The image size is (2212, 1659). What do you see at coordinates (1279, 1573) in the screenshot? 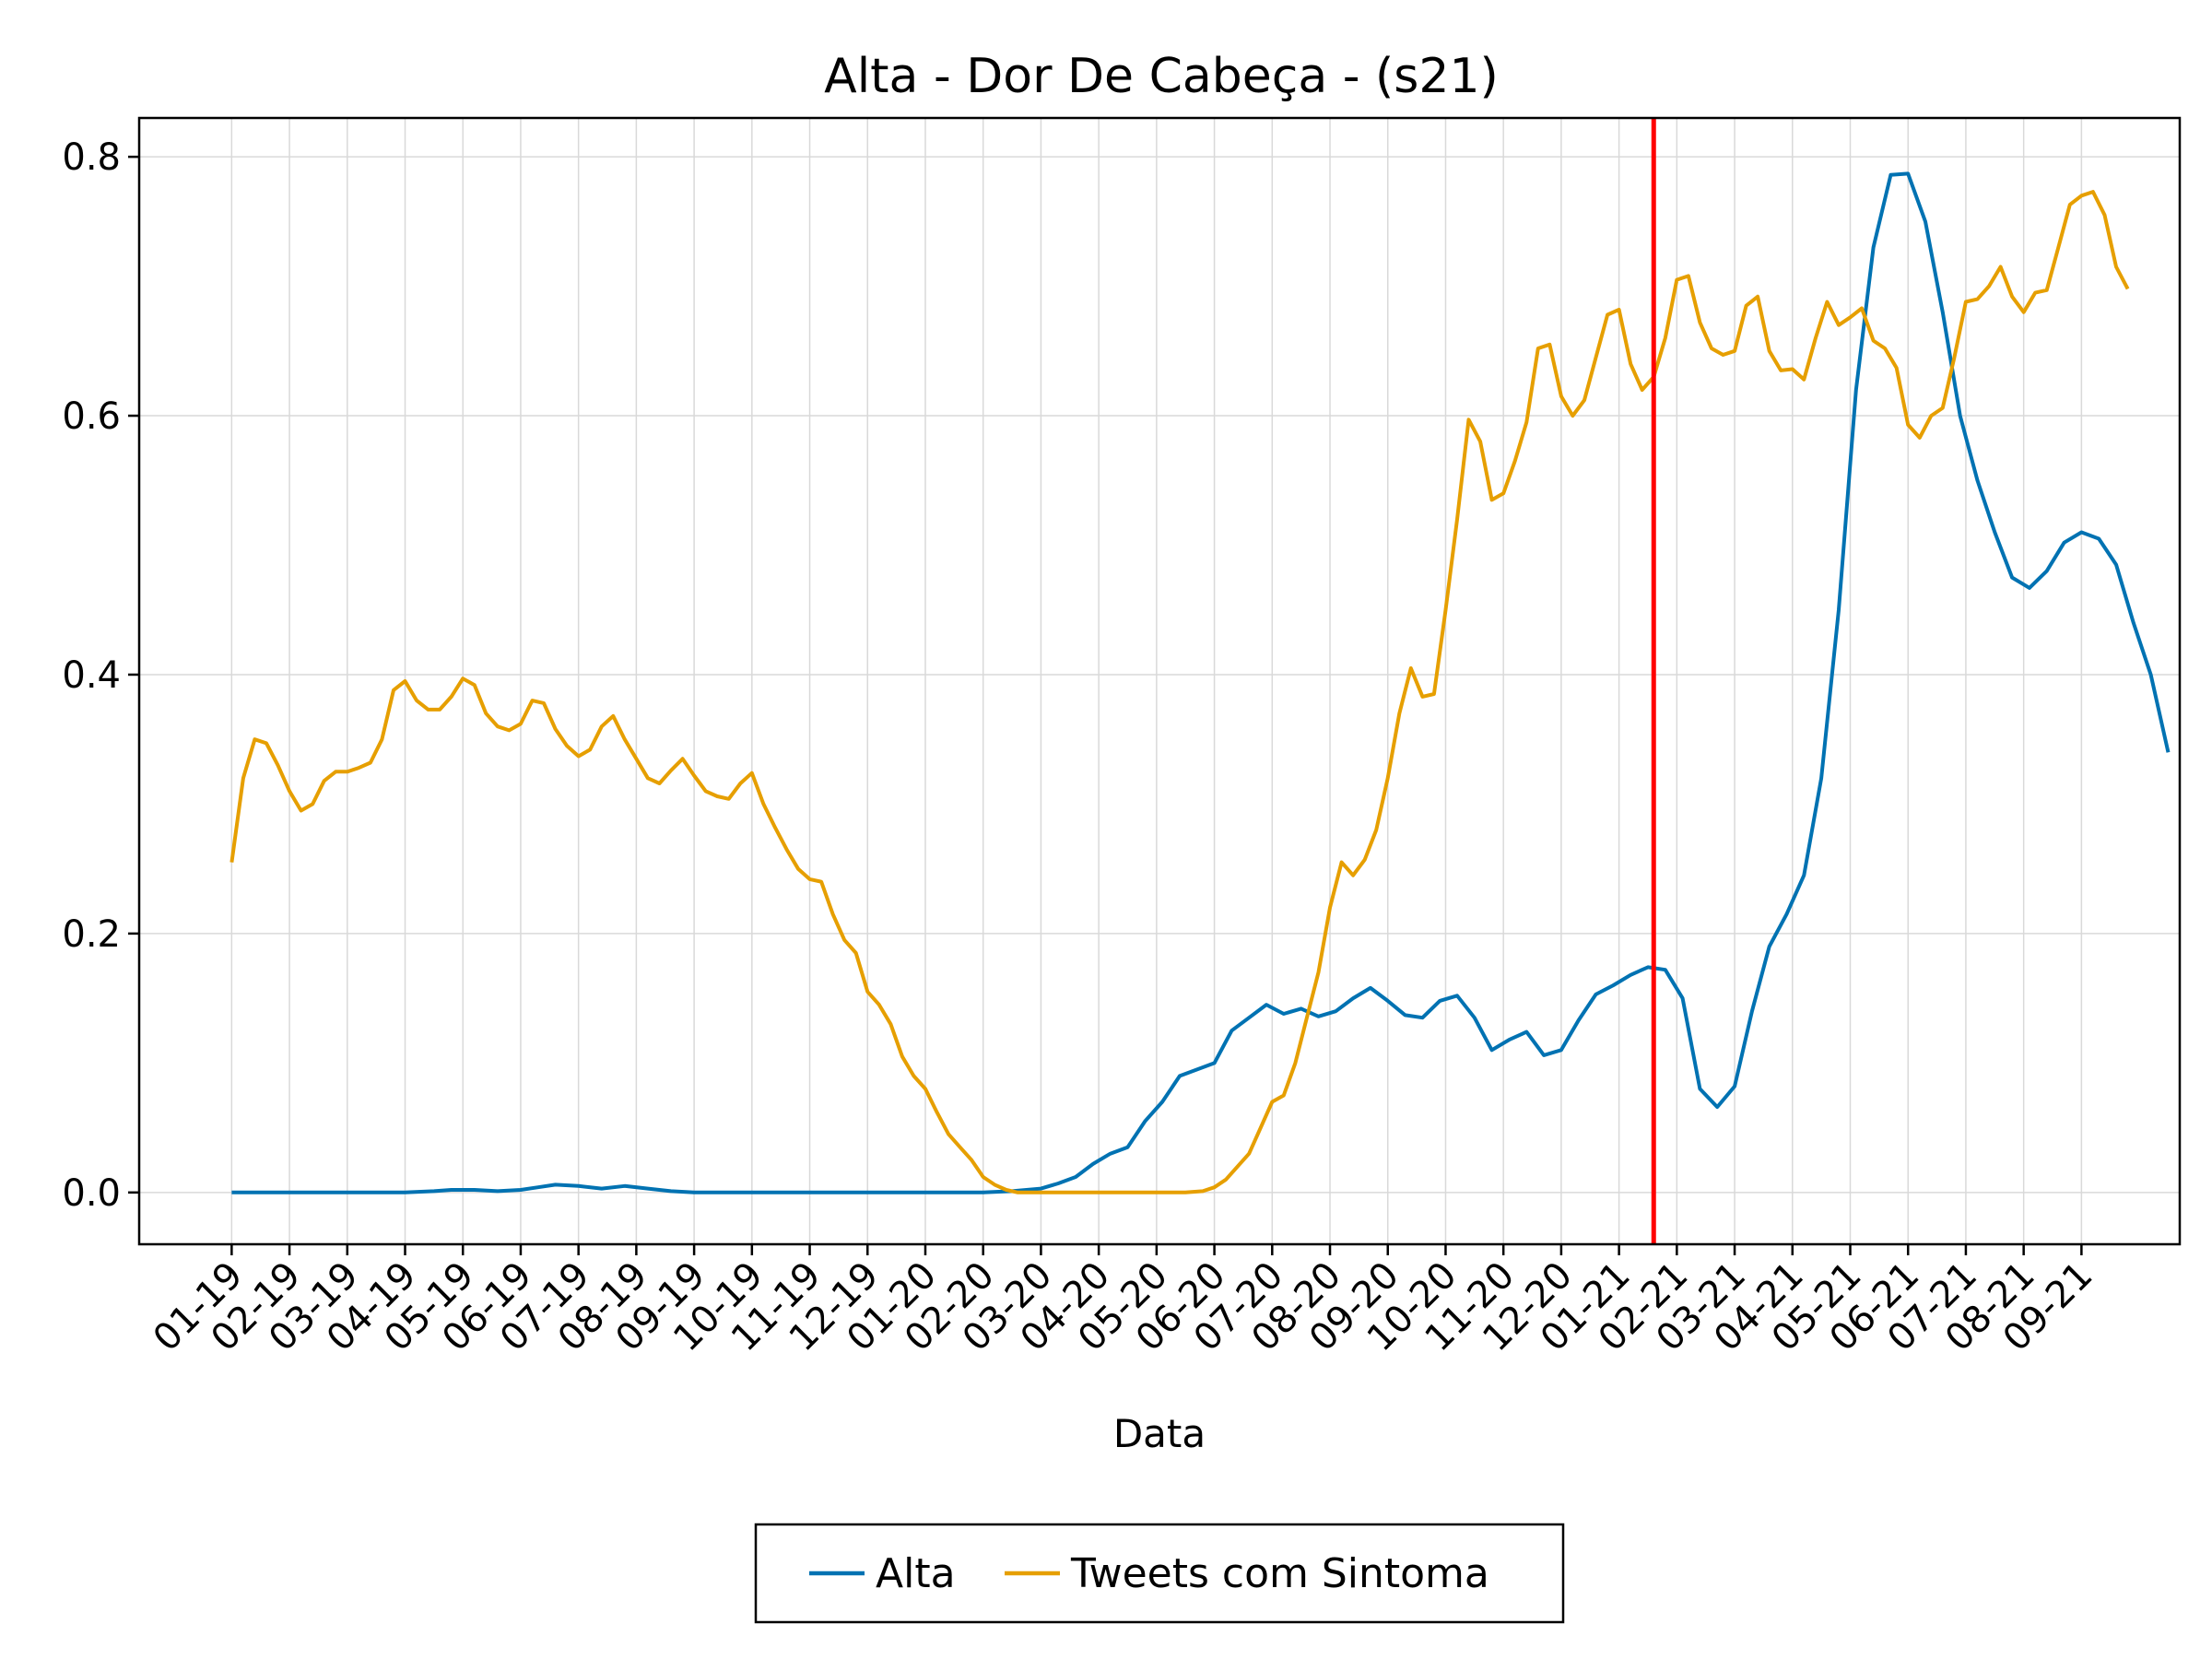
I see `legend-label-tweets-com-sintoma: Tweets com Sintoma` at bounding box center [1279, 1573].